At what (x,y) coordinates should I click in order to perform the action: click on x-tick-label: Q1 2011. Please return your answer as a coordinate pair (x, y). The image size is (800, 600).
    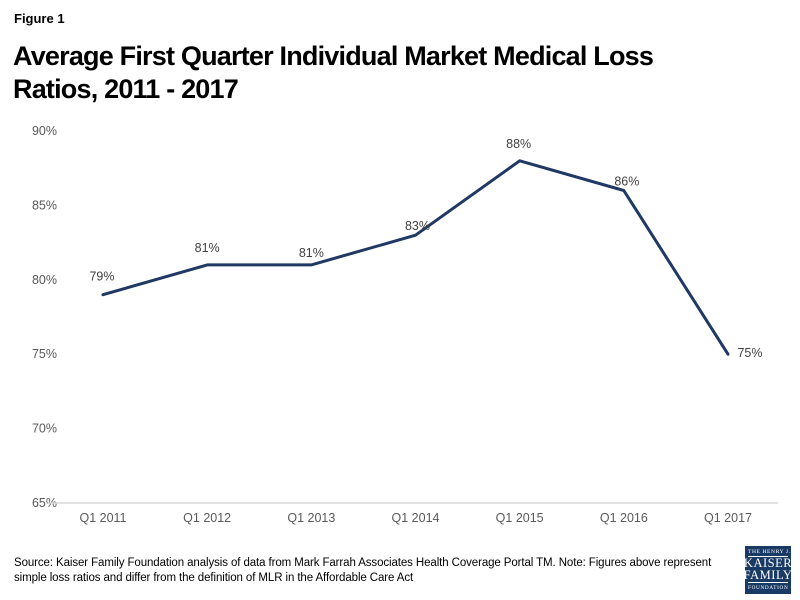
    Looking at the image, I should click on (102, 518).